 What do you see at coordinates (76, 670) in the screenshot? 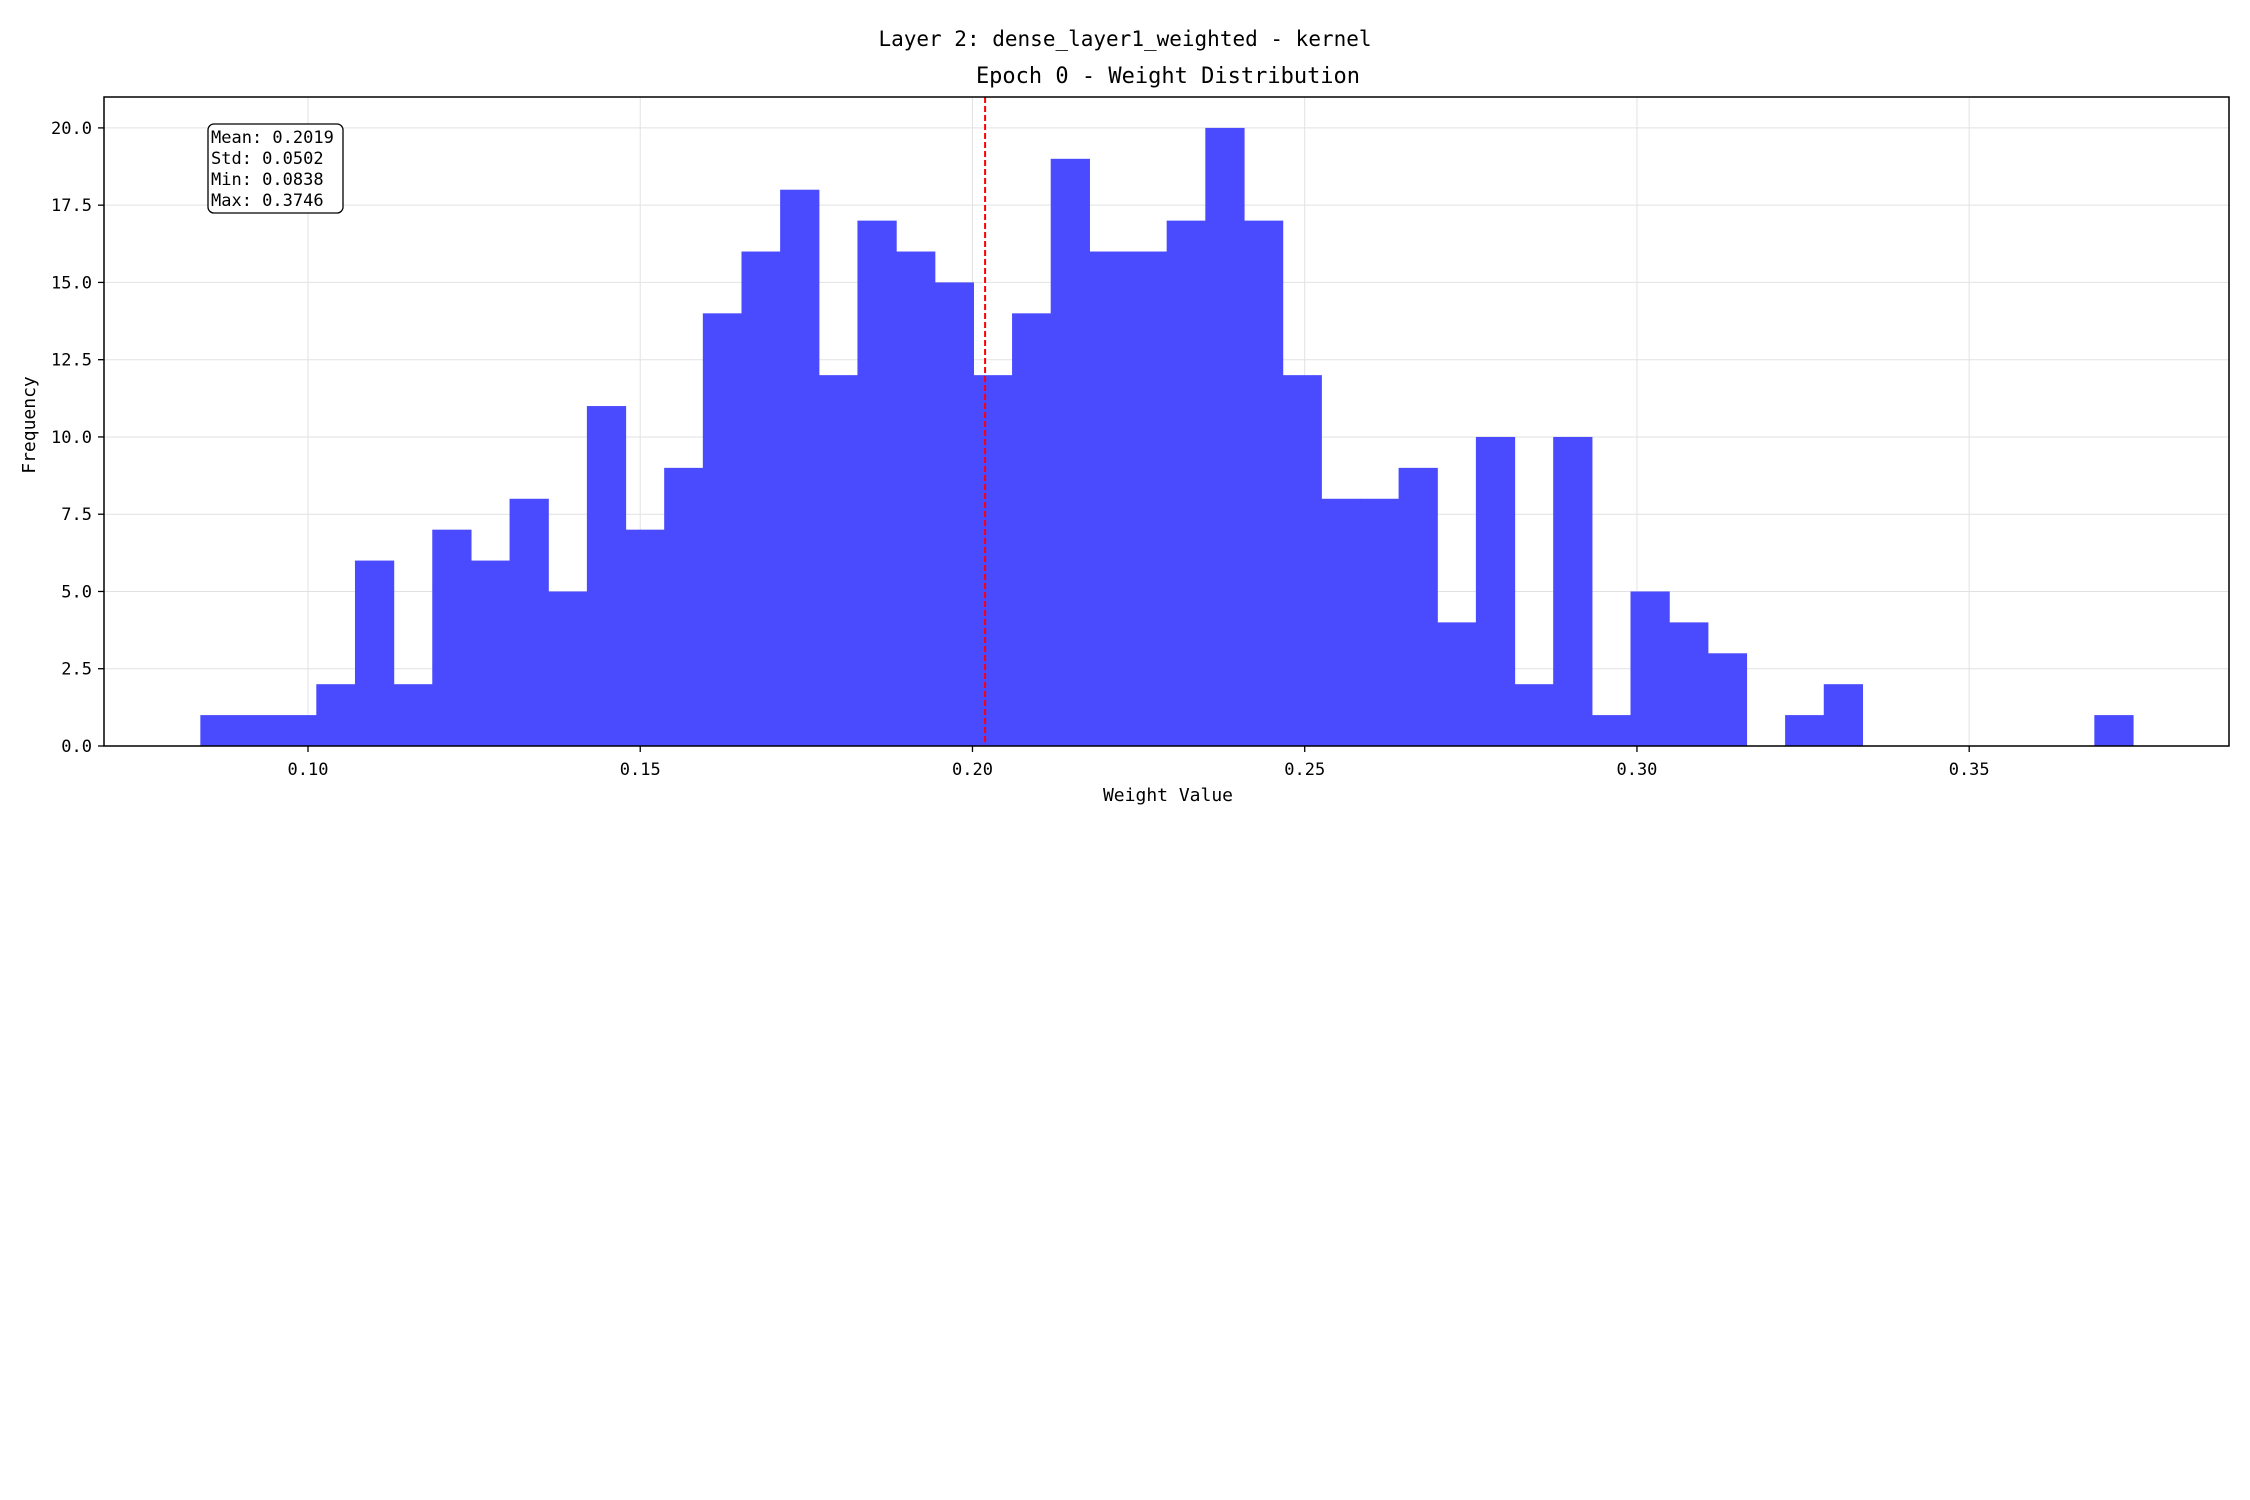
I see `y-tick-label: 2.5` at bounding box center [76, 670].